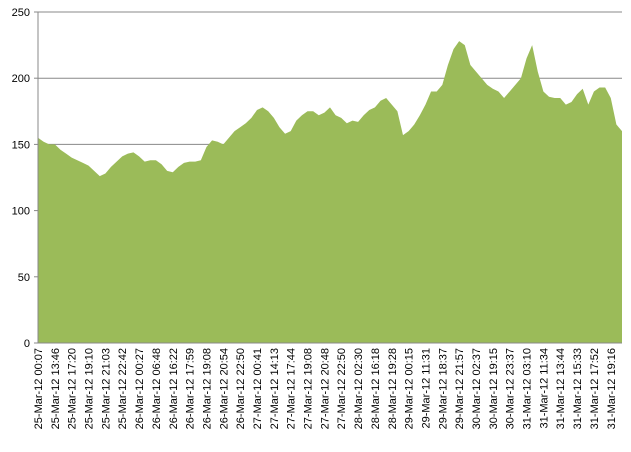 This screenshot has width=631, height=452. What do you see at coordinates (494, 388) in the screenshot?
I see `x-tick-label: 30-Mar-12 19:15` at bounding box center [494, 388].